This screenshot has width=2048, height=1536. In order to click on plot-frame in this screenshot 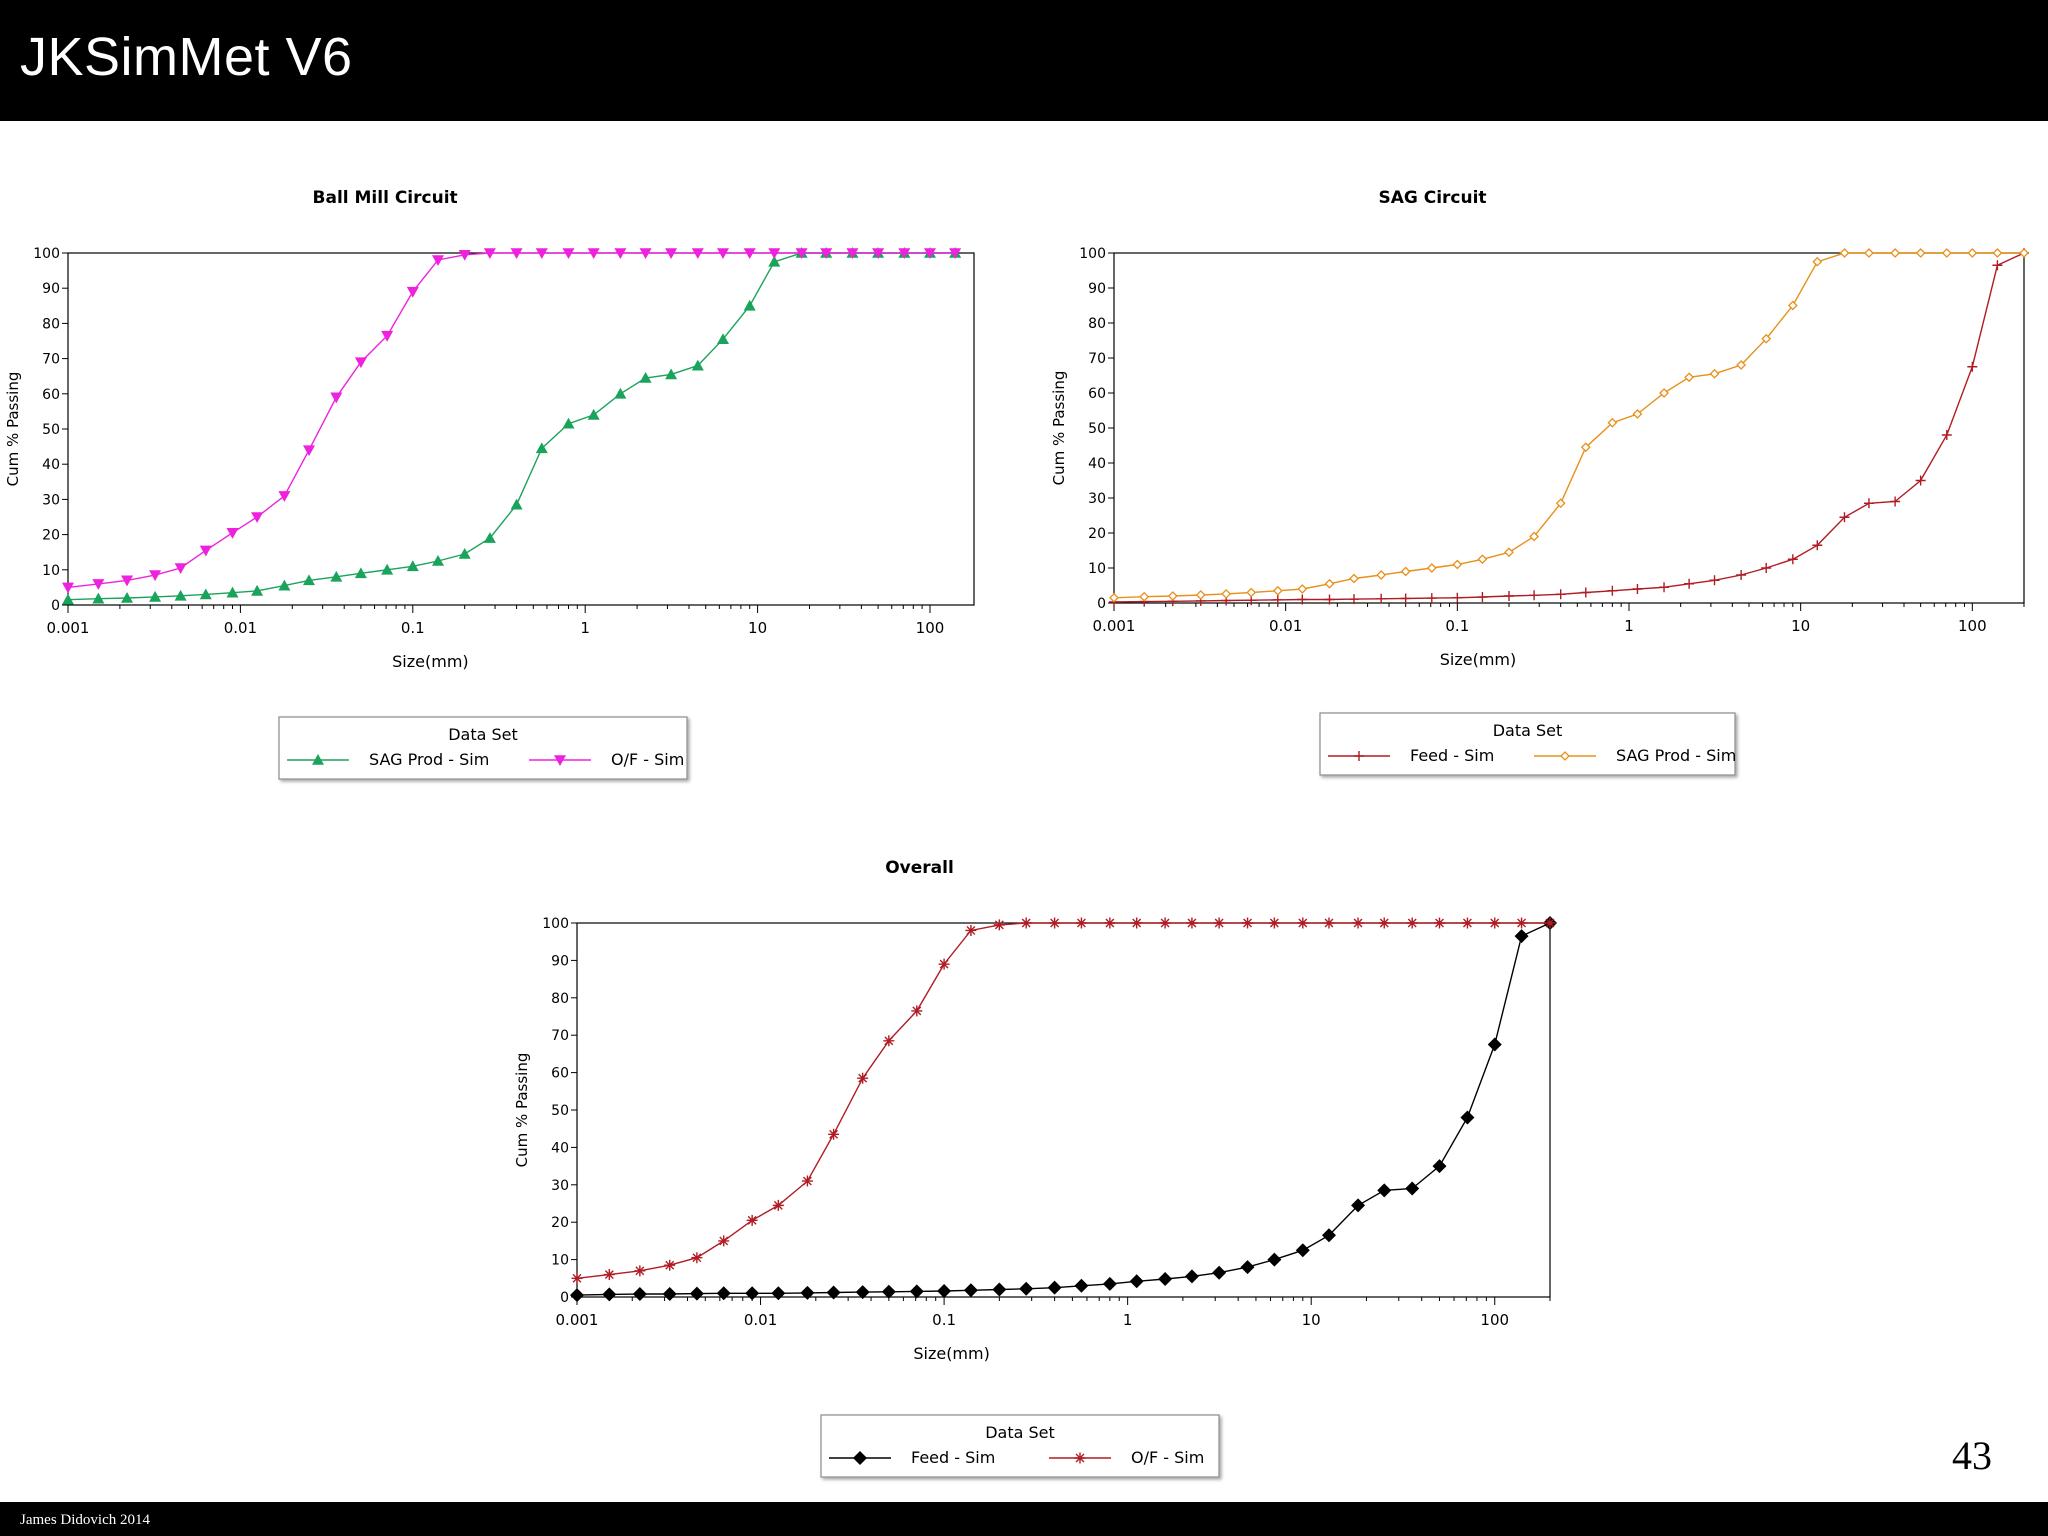, I will do `click(1569, 428)`.